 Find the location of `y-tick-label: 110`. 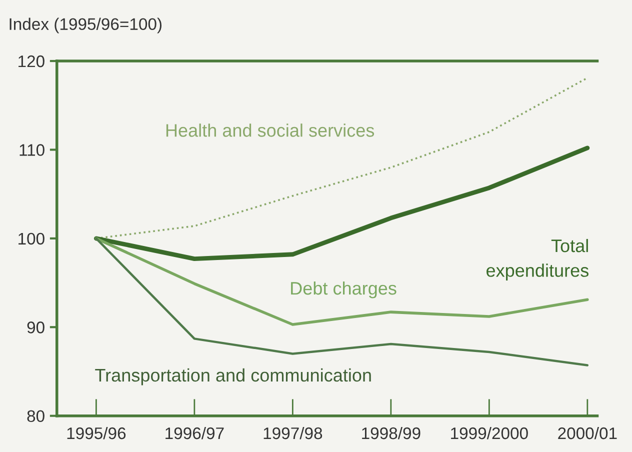

y-tick-label: 110 is located at coordinates (32, 150).